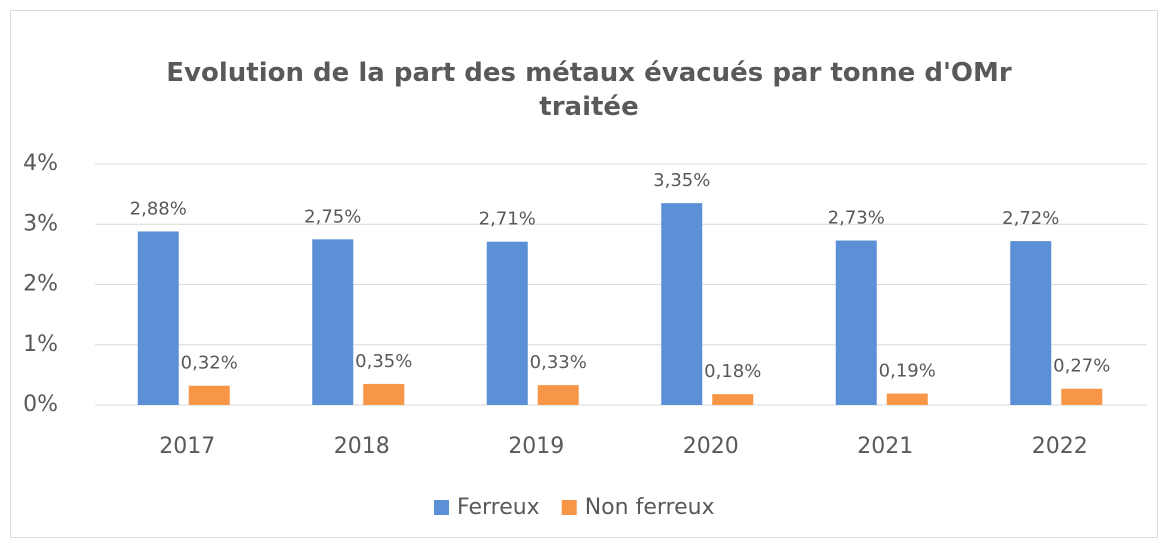 This screenshot has width=1168, height=544. I want to click on data-label: 0,35%, so click(383, 361).